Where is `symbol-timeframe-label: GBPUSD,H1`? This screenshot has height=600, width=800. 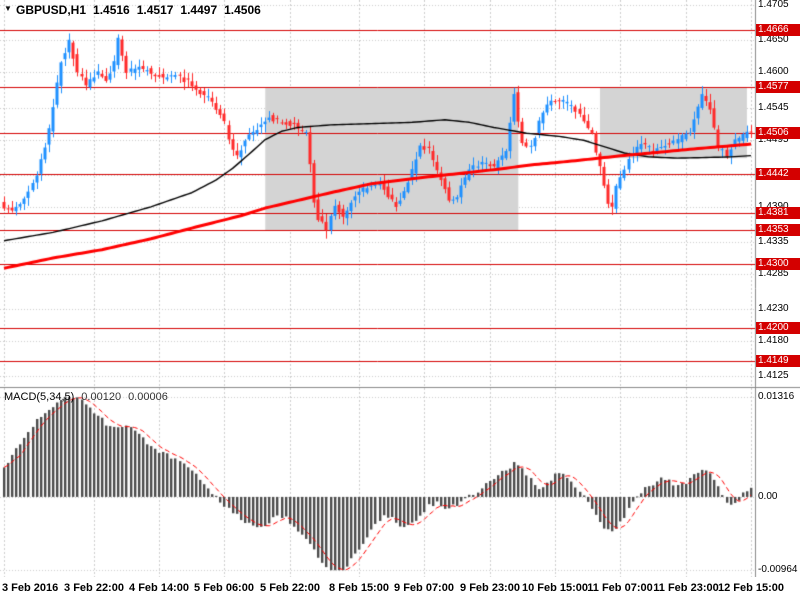
symbol-timeframe-label: GBPUSD,H1 is located at coordinates (51, 10).